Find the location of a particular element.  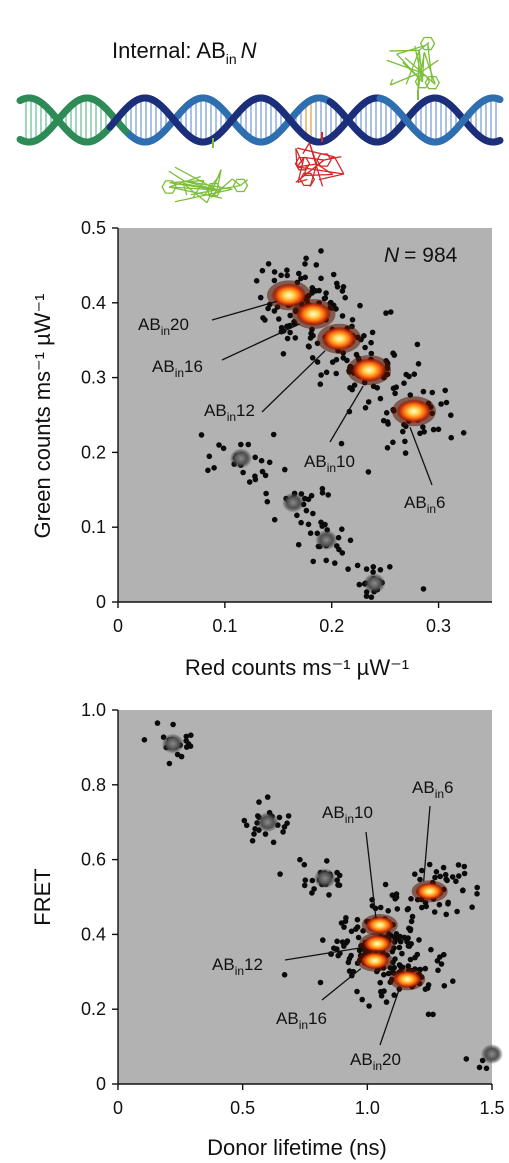

y-axis-label: Green counts ms⁻¹ µW⁻¹ is located at coordinates (42, 416).